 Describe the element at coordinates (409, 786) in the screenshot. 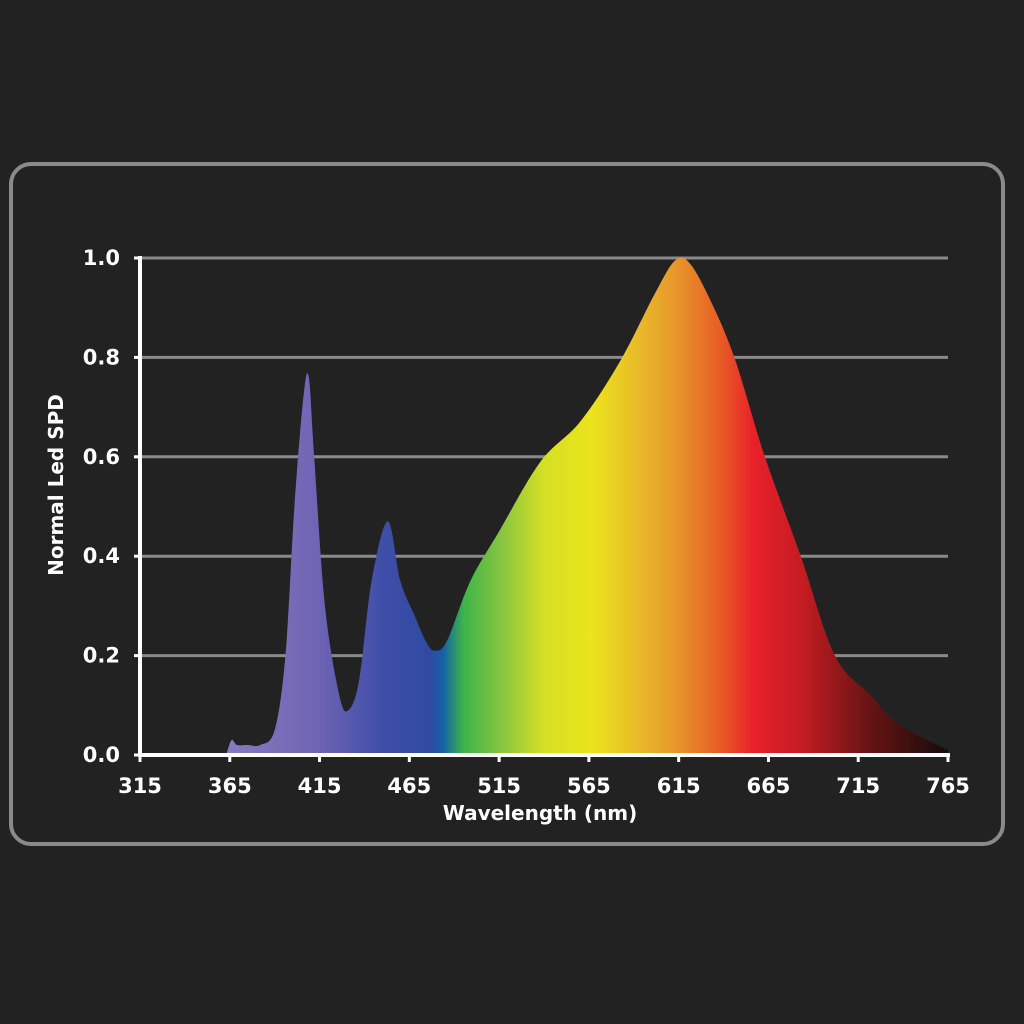

I see `x-tick-label: 465` at that location.